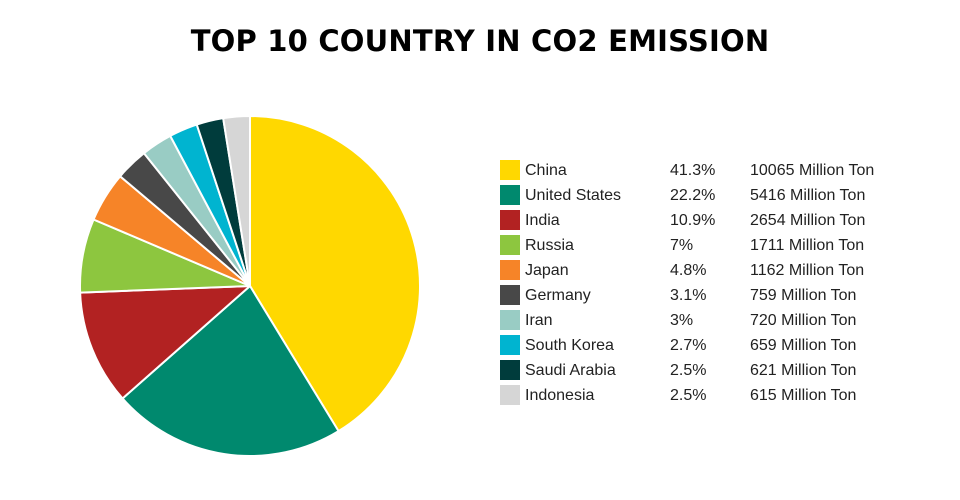 Image resolution: width=960 pixels, height=500 pixels. What do you see at coordinates (510, 220) in the screenshot?
I see `legend-swatch-india` at bounding box center [510, 220].